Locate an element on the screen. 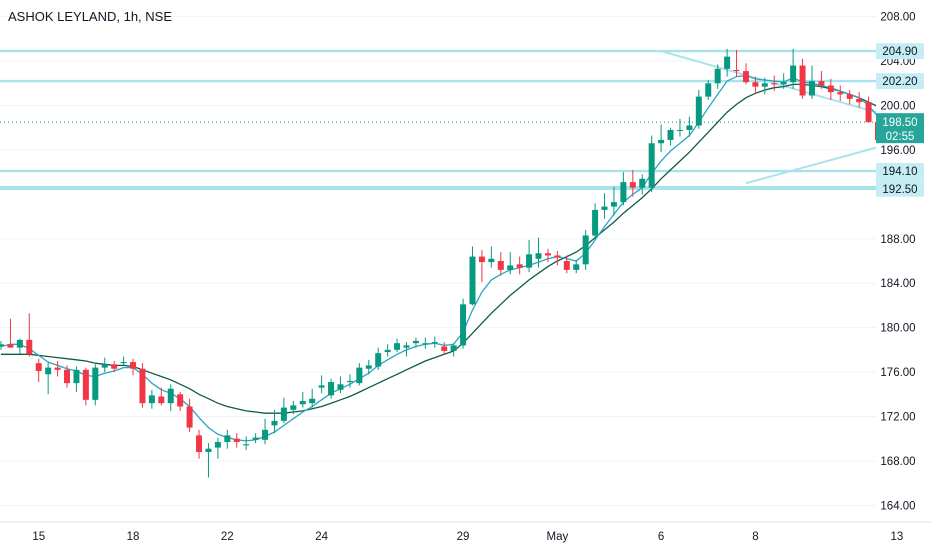 This screenshot has width=932, height=555. y-tick-label: 200.00 is located at coordinates (897, 107).